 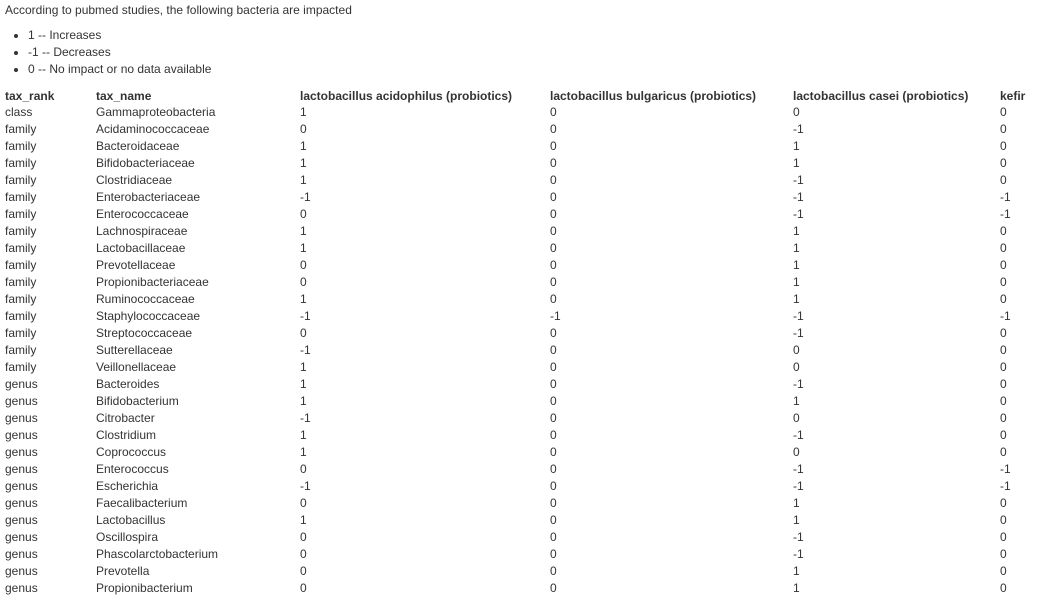 What do you see at coordinates (124, 96) in the screenshot?
I see `header-tax-name: tax_name` at bounding box center [124, 96].